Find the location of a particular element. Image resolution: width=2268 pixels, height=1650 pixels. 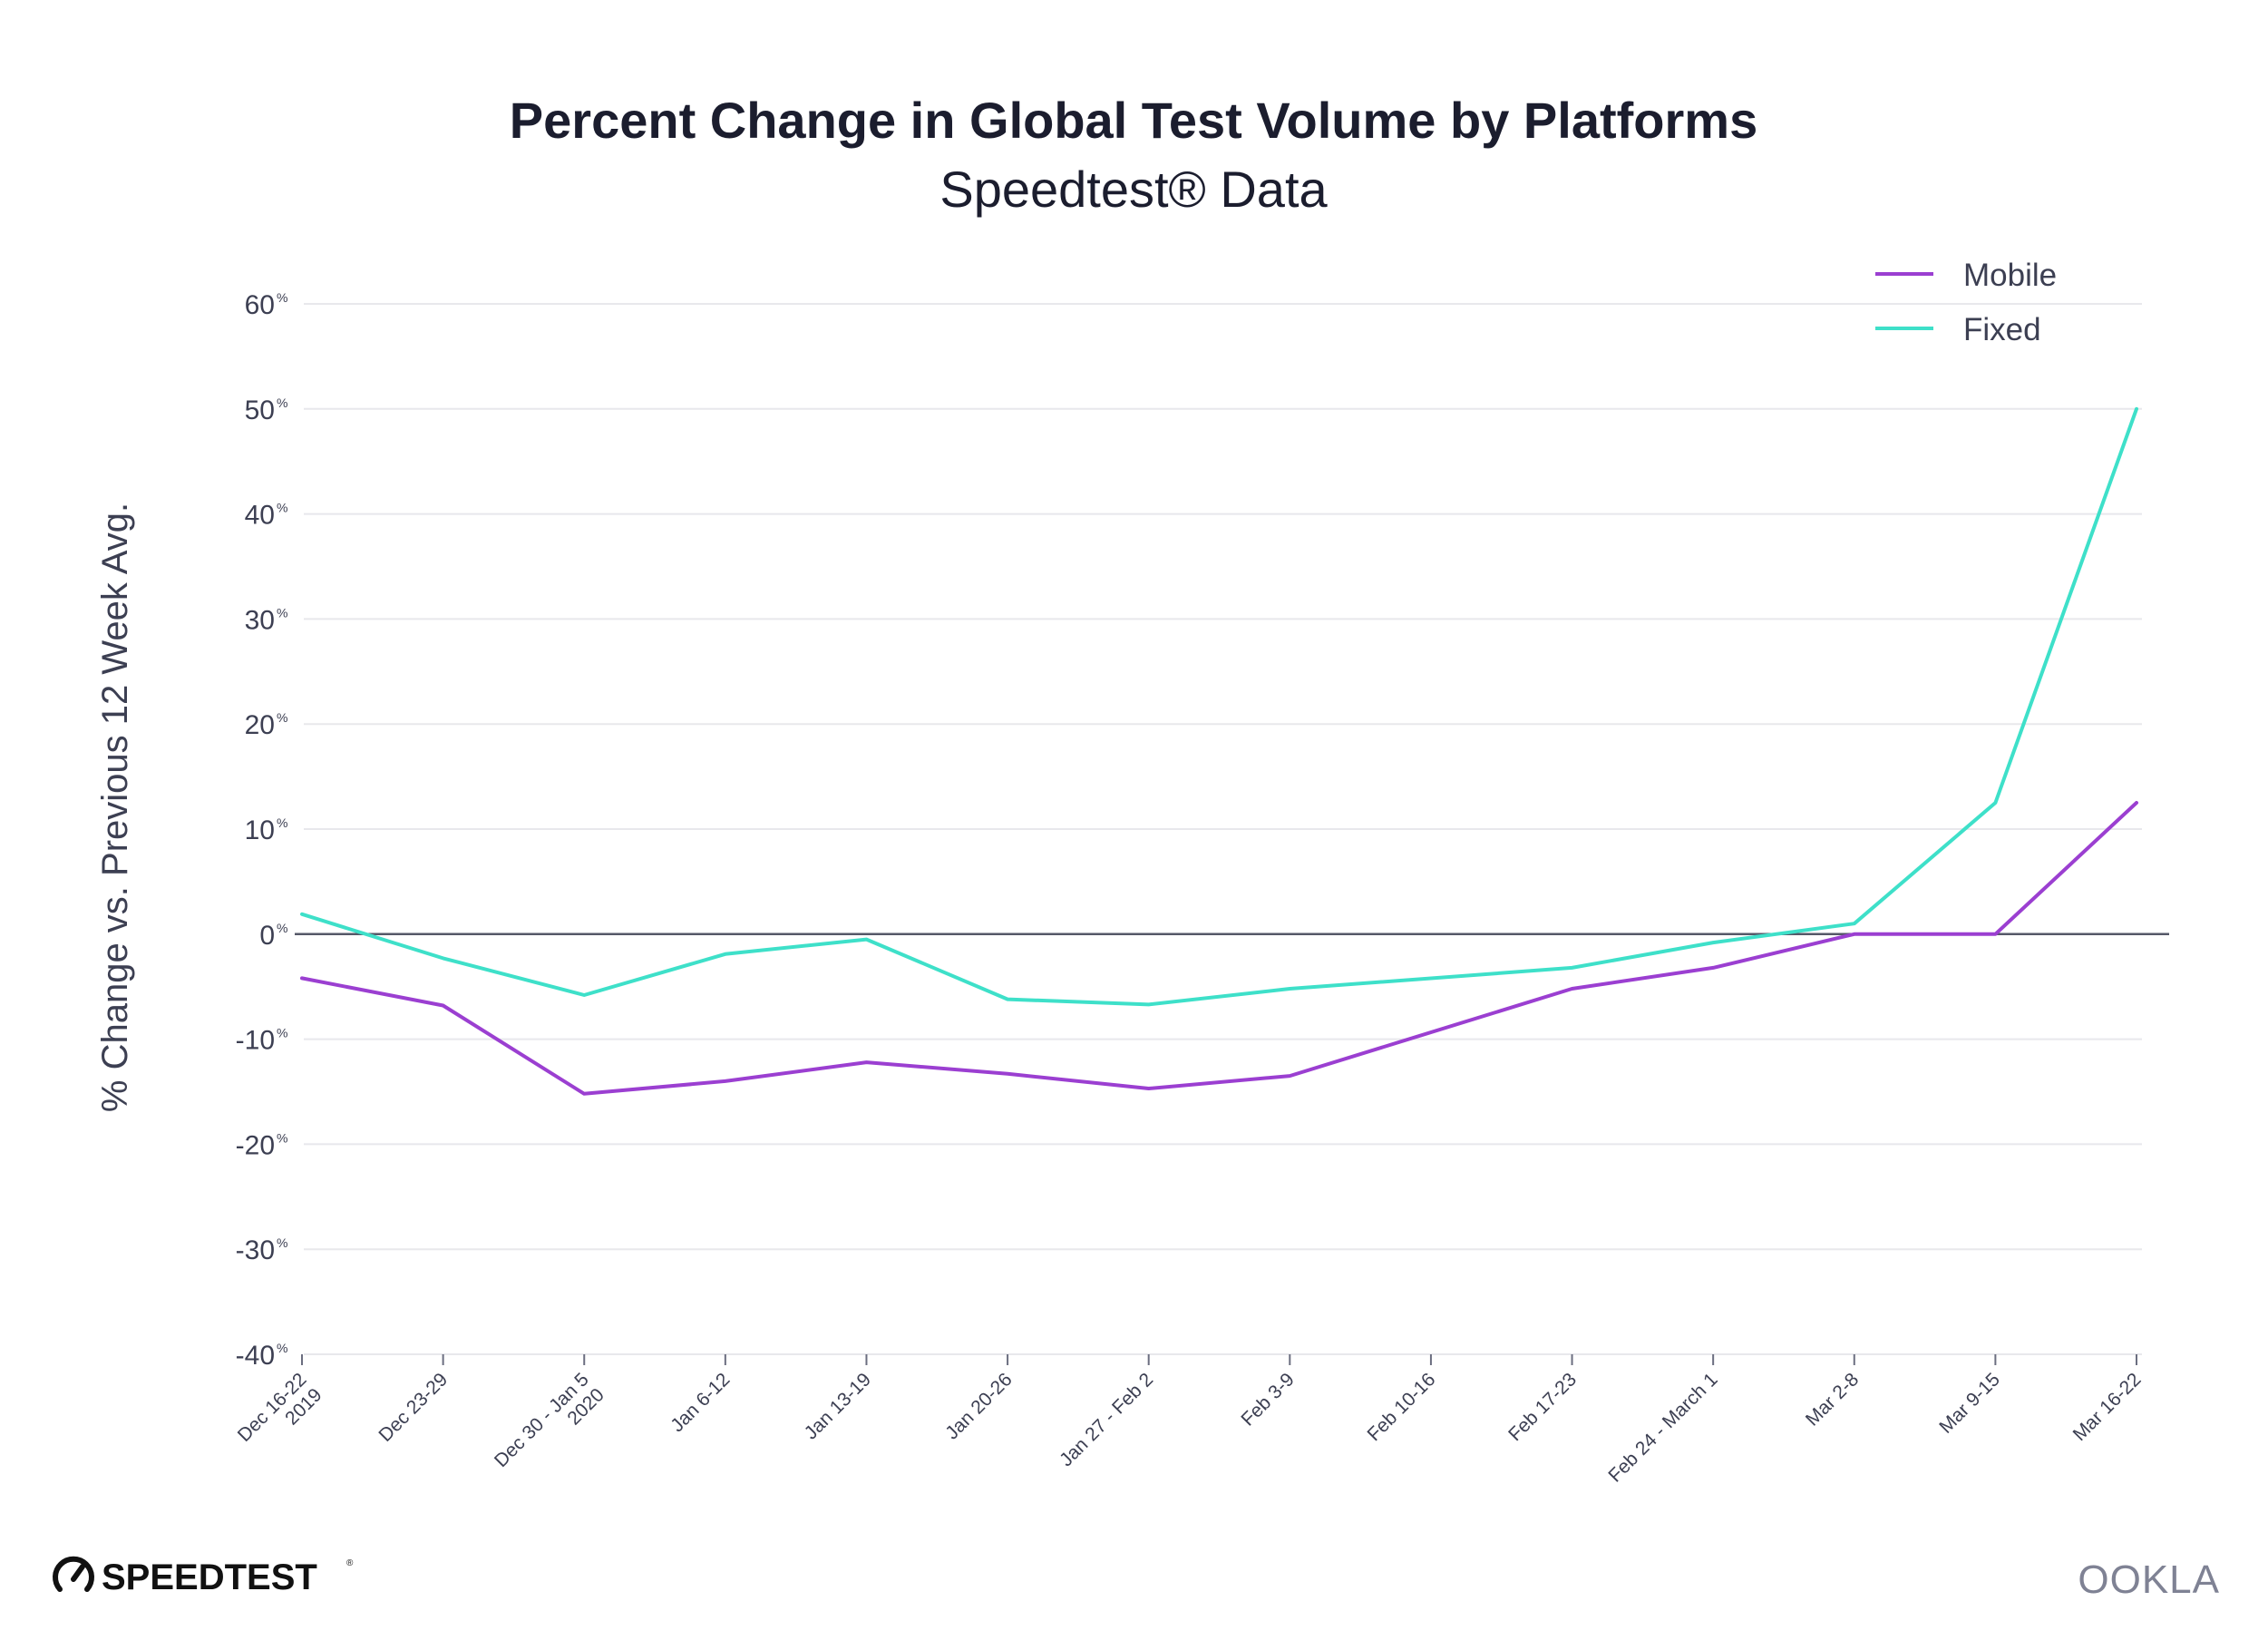

x-tick-label: Jan 20-26 is located at coordinates (978, 1406).